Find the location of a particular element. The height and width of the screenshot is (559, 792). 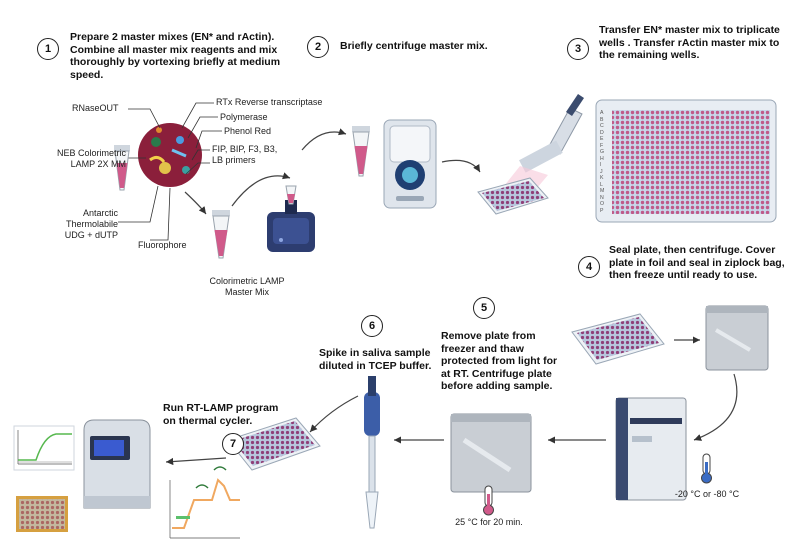

centrifuge-image is located at coordinates (410, 164).